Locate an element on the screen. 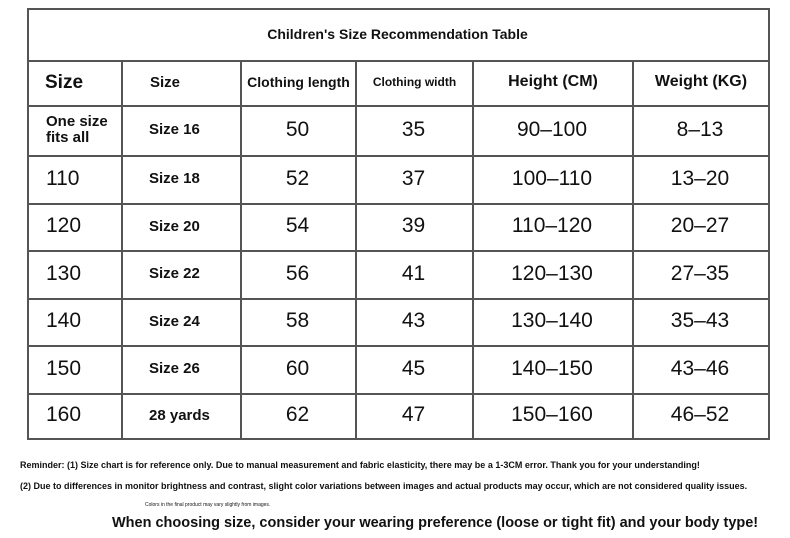 The height and width of the screenshot is (538, 790). table-cell: 20–27 is located at coordinates (700, 226).